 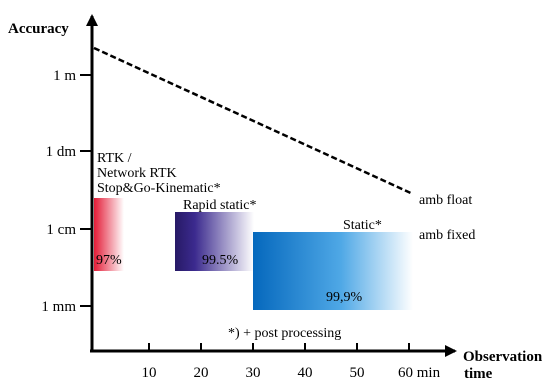 I want to click on x-tick-label-40: 40, so click(x=305, y=373).